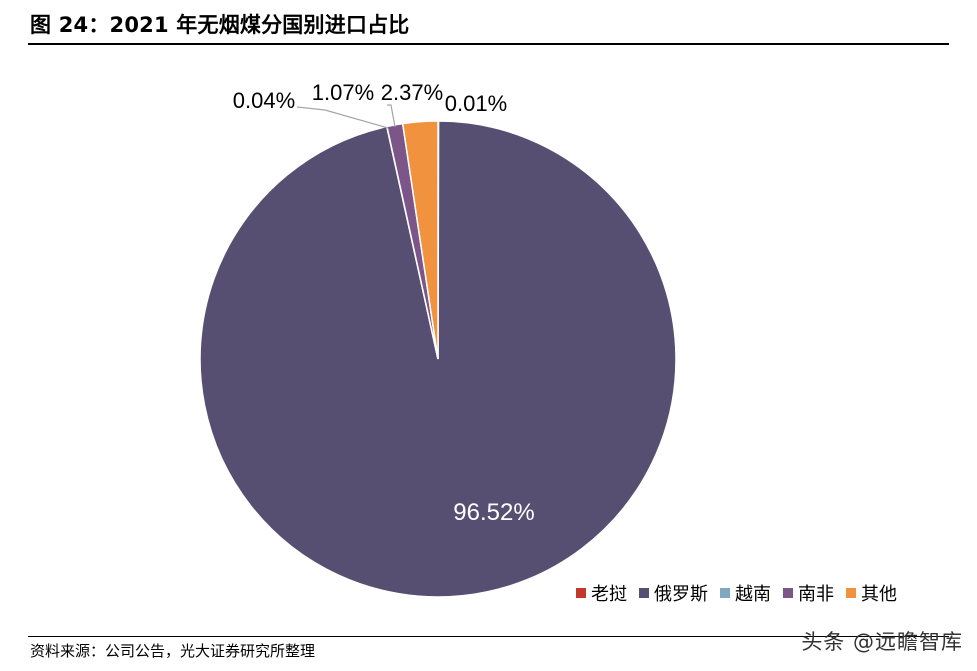  Describe the element at coordinates (220, 25) in the screenshot. I see `figure-title: 图 24：2021 年无烟煤分国别进口占比` at that location.